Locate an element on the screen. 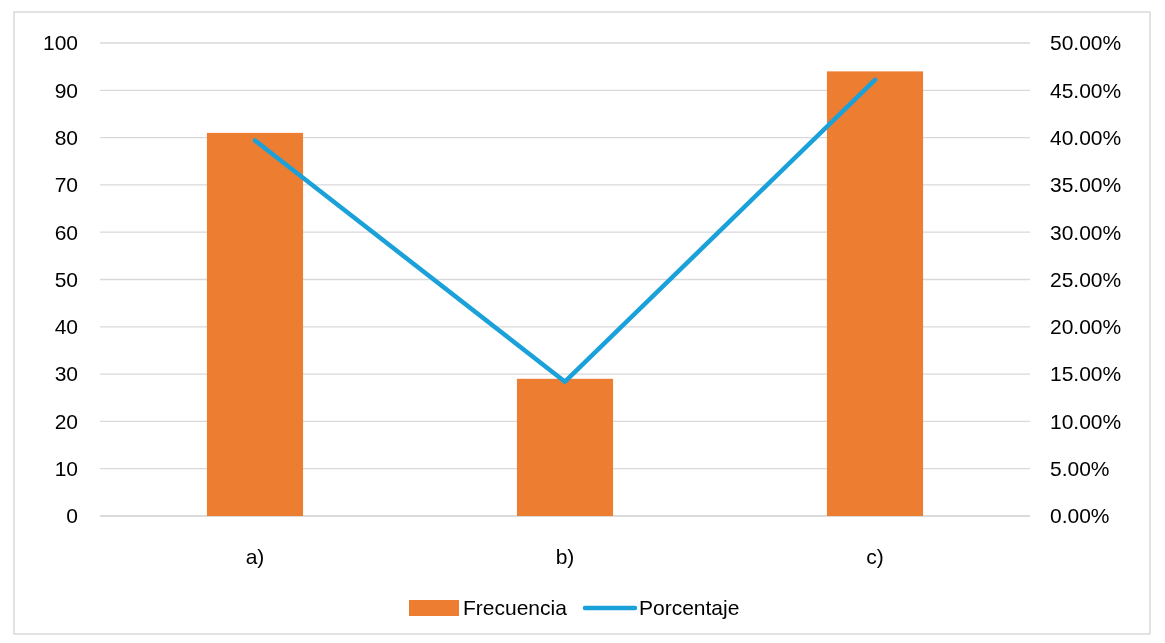 The image size is (1165, 643). y2-tick-label: 40.00% is located at coordinates (1086, 137).